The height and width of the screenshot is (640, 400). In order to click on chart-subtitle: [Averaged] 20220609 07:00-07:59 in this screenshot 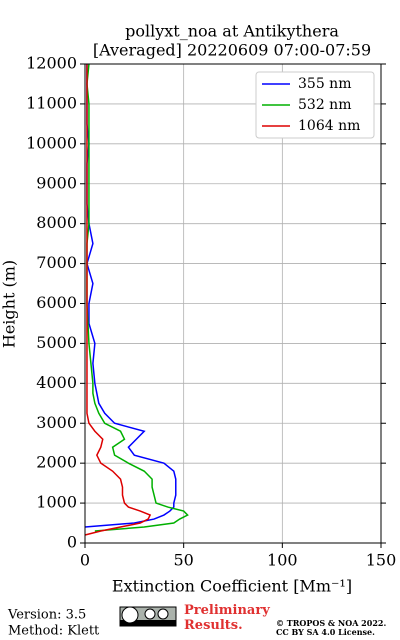, I will do `click(232, 50)`.